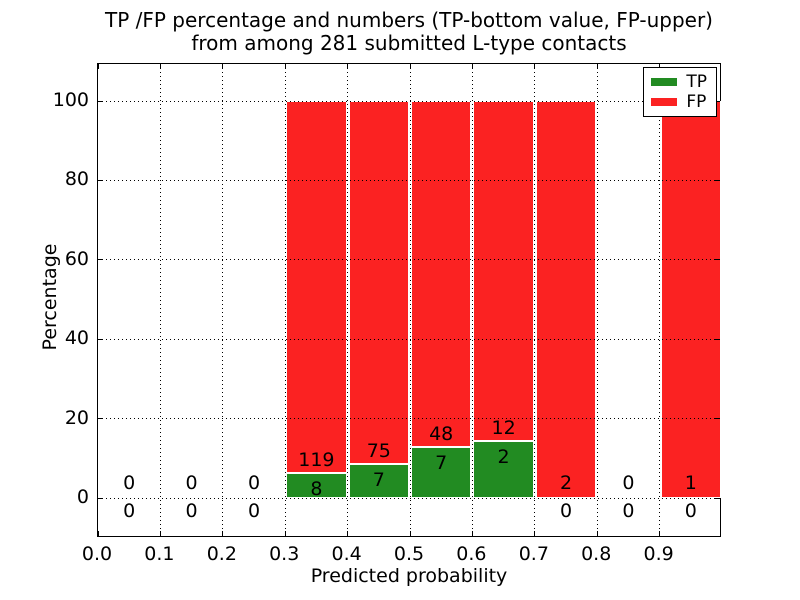 Image resolution: width=800 pixels, height=600 pixels. Describe the element at coordinates (664, 82) in the screenshot. I see `tp-color-swatch` at that location.